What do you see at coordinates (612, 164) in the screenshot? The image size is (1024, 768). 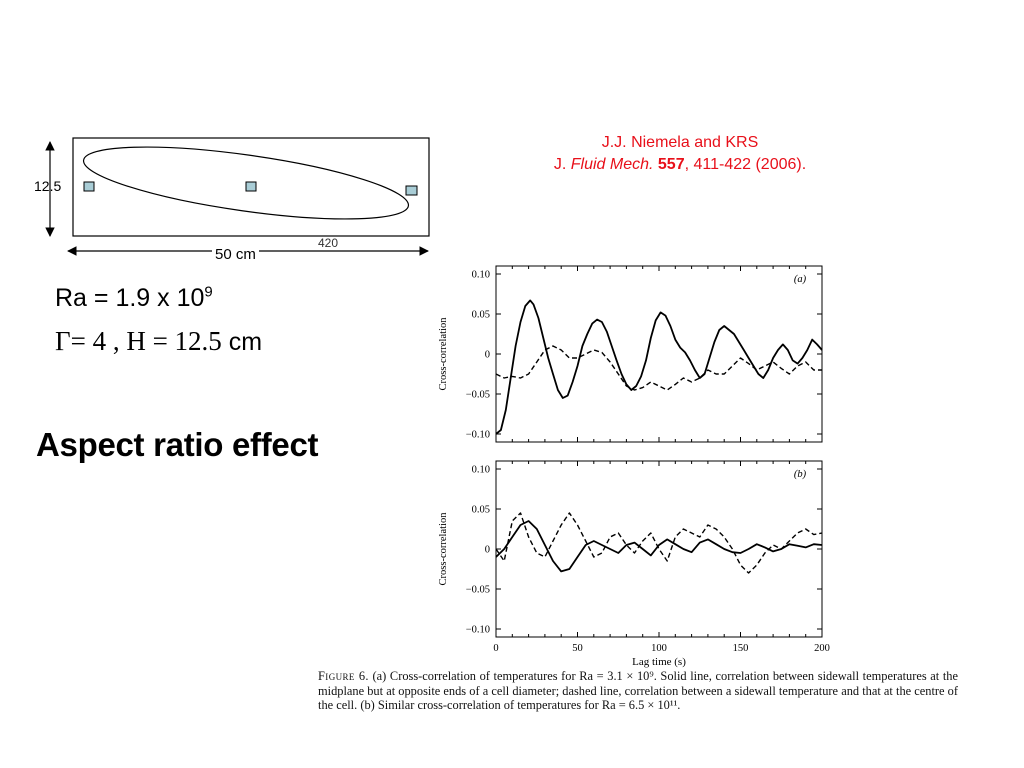 I see `citation-journal-name: Fluid Mech.` at bounding box center [612, 164].